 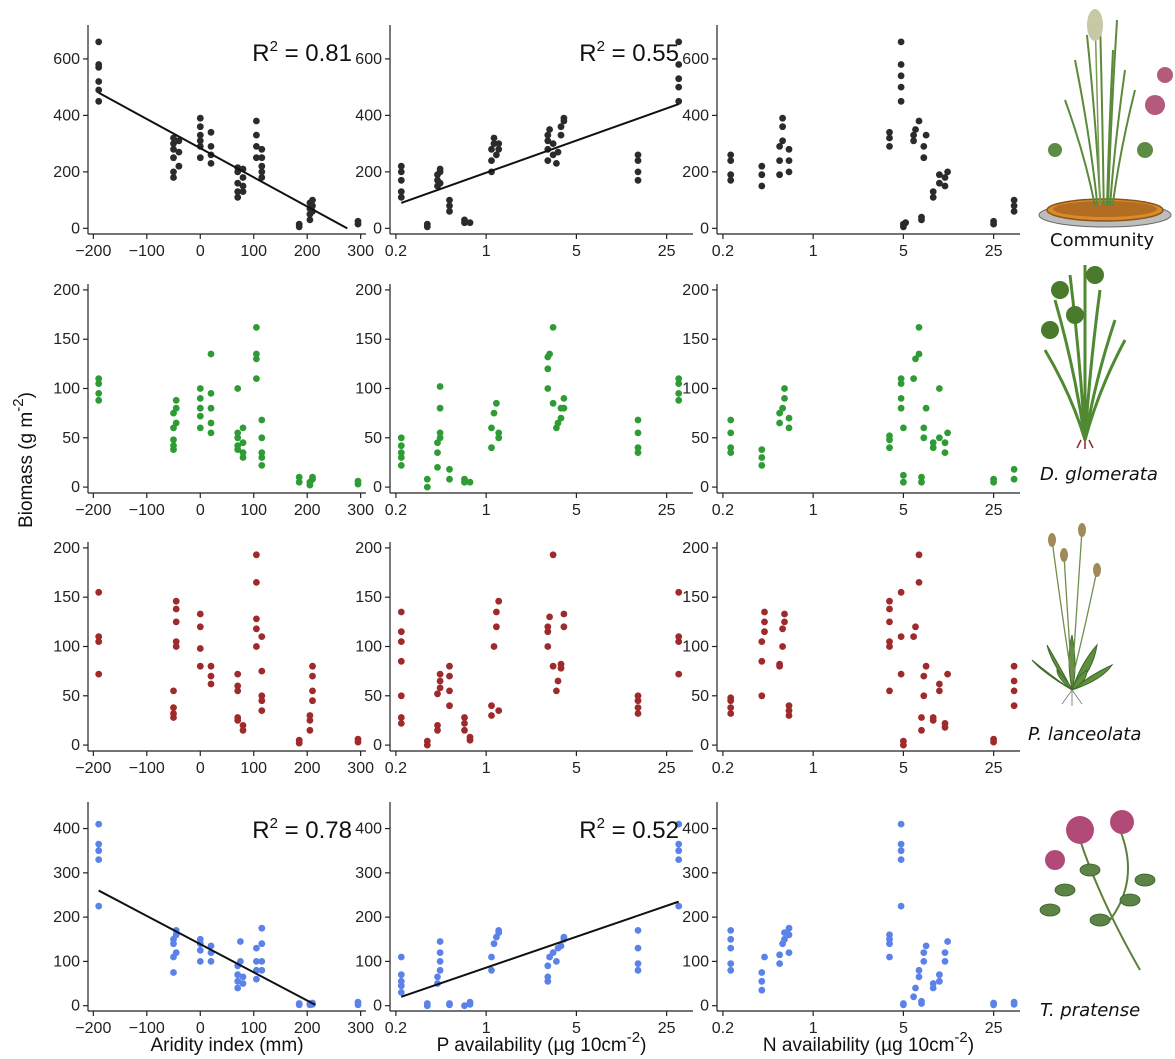 I want to click on panel-4-1: 0 100 200 300 400 −200 −100 0 100 200 300 R2 = 0.78, so click(x=213, y=919).